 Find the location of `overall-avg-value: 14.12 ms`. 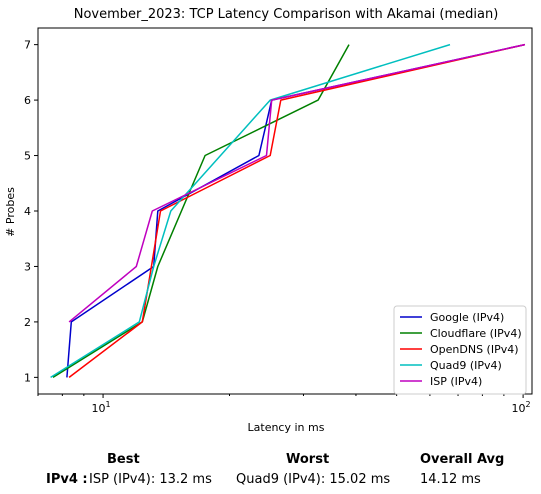

overall-avg-value: 14.12 ms is located at coordinates (450, 479).